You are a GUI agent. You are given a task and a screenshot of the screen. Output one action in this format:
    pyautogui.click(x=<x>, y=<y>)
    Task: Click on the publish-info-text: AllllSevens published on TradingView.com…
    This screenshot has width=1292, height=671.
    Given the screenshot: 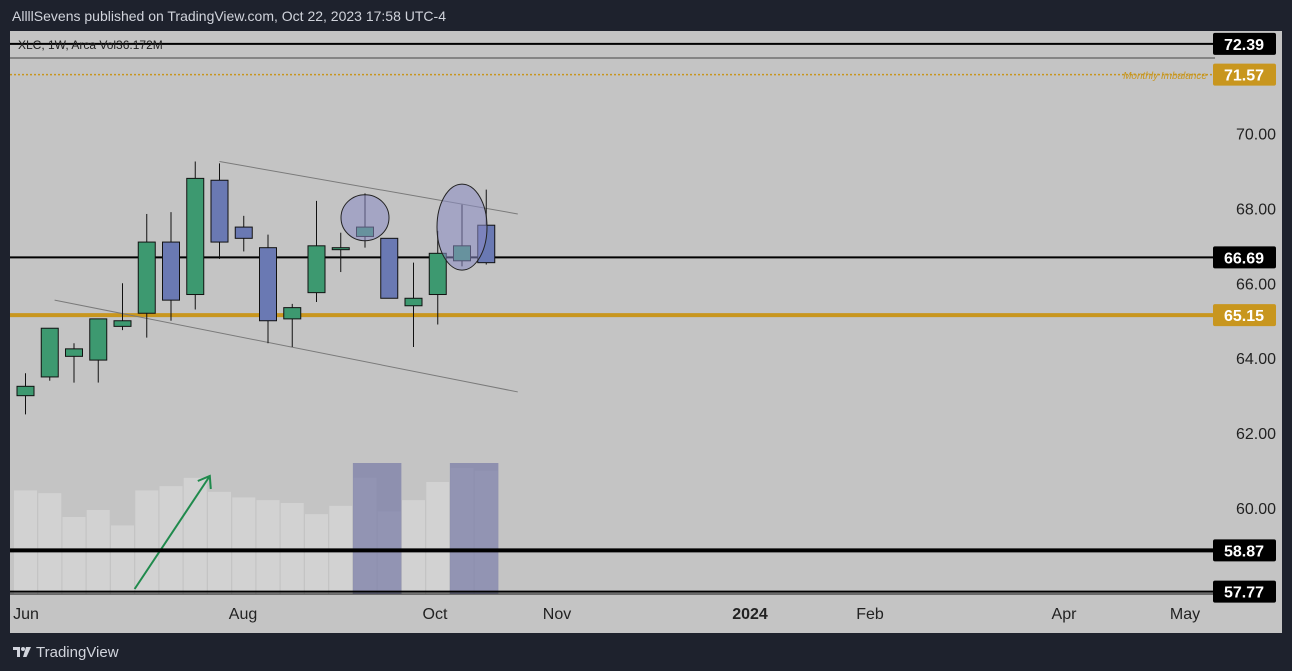 What is the action you would take?
    pyautogui.click(x=229, y=16)
    